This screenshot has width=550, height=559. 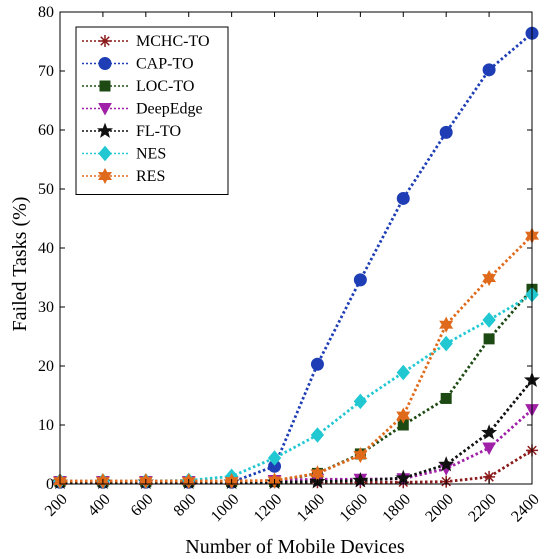 What do you see at coordinates (169, 109) in the screenshot?
I see `legend-label: DeepEdge` at bounding box center [169, 109].